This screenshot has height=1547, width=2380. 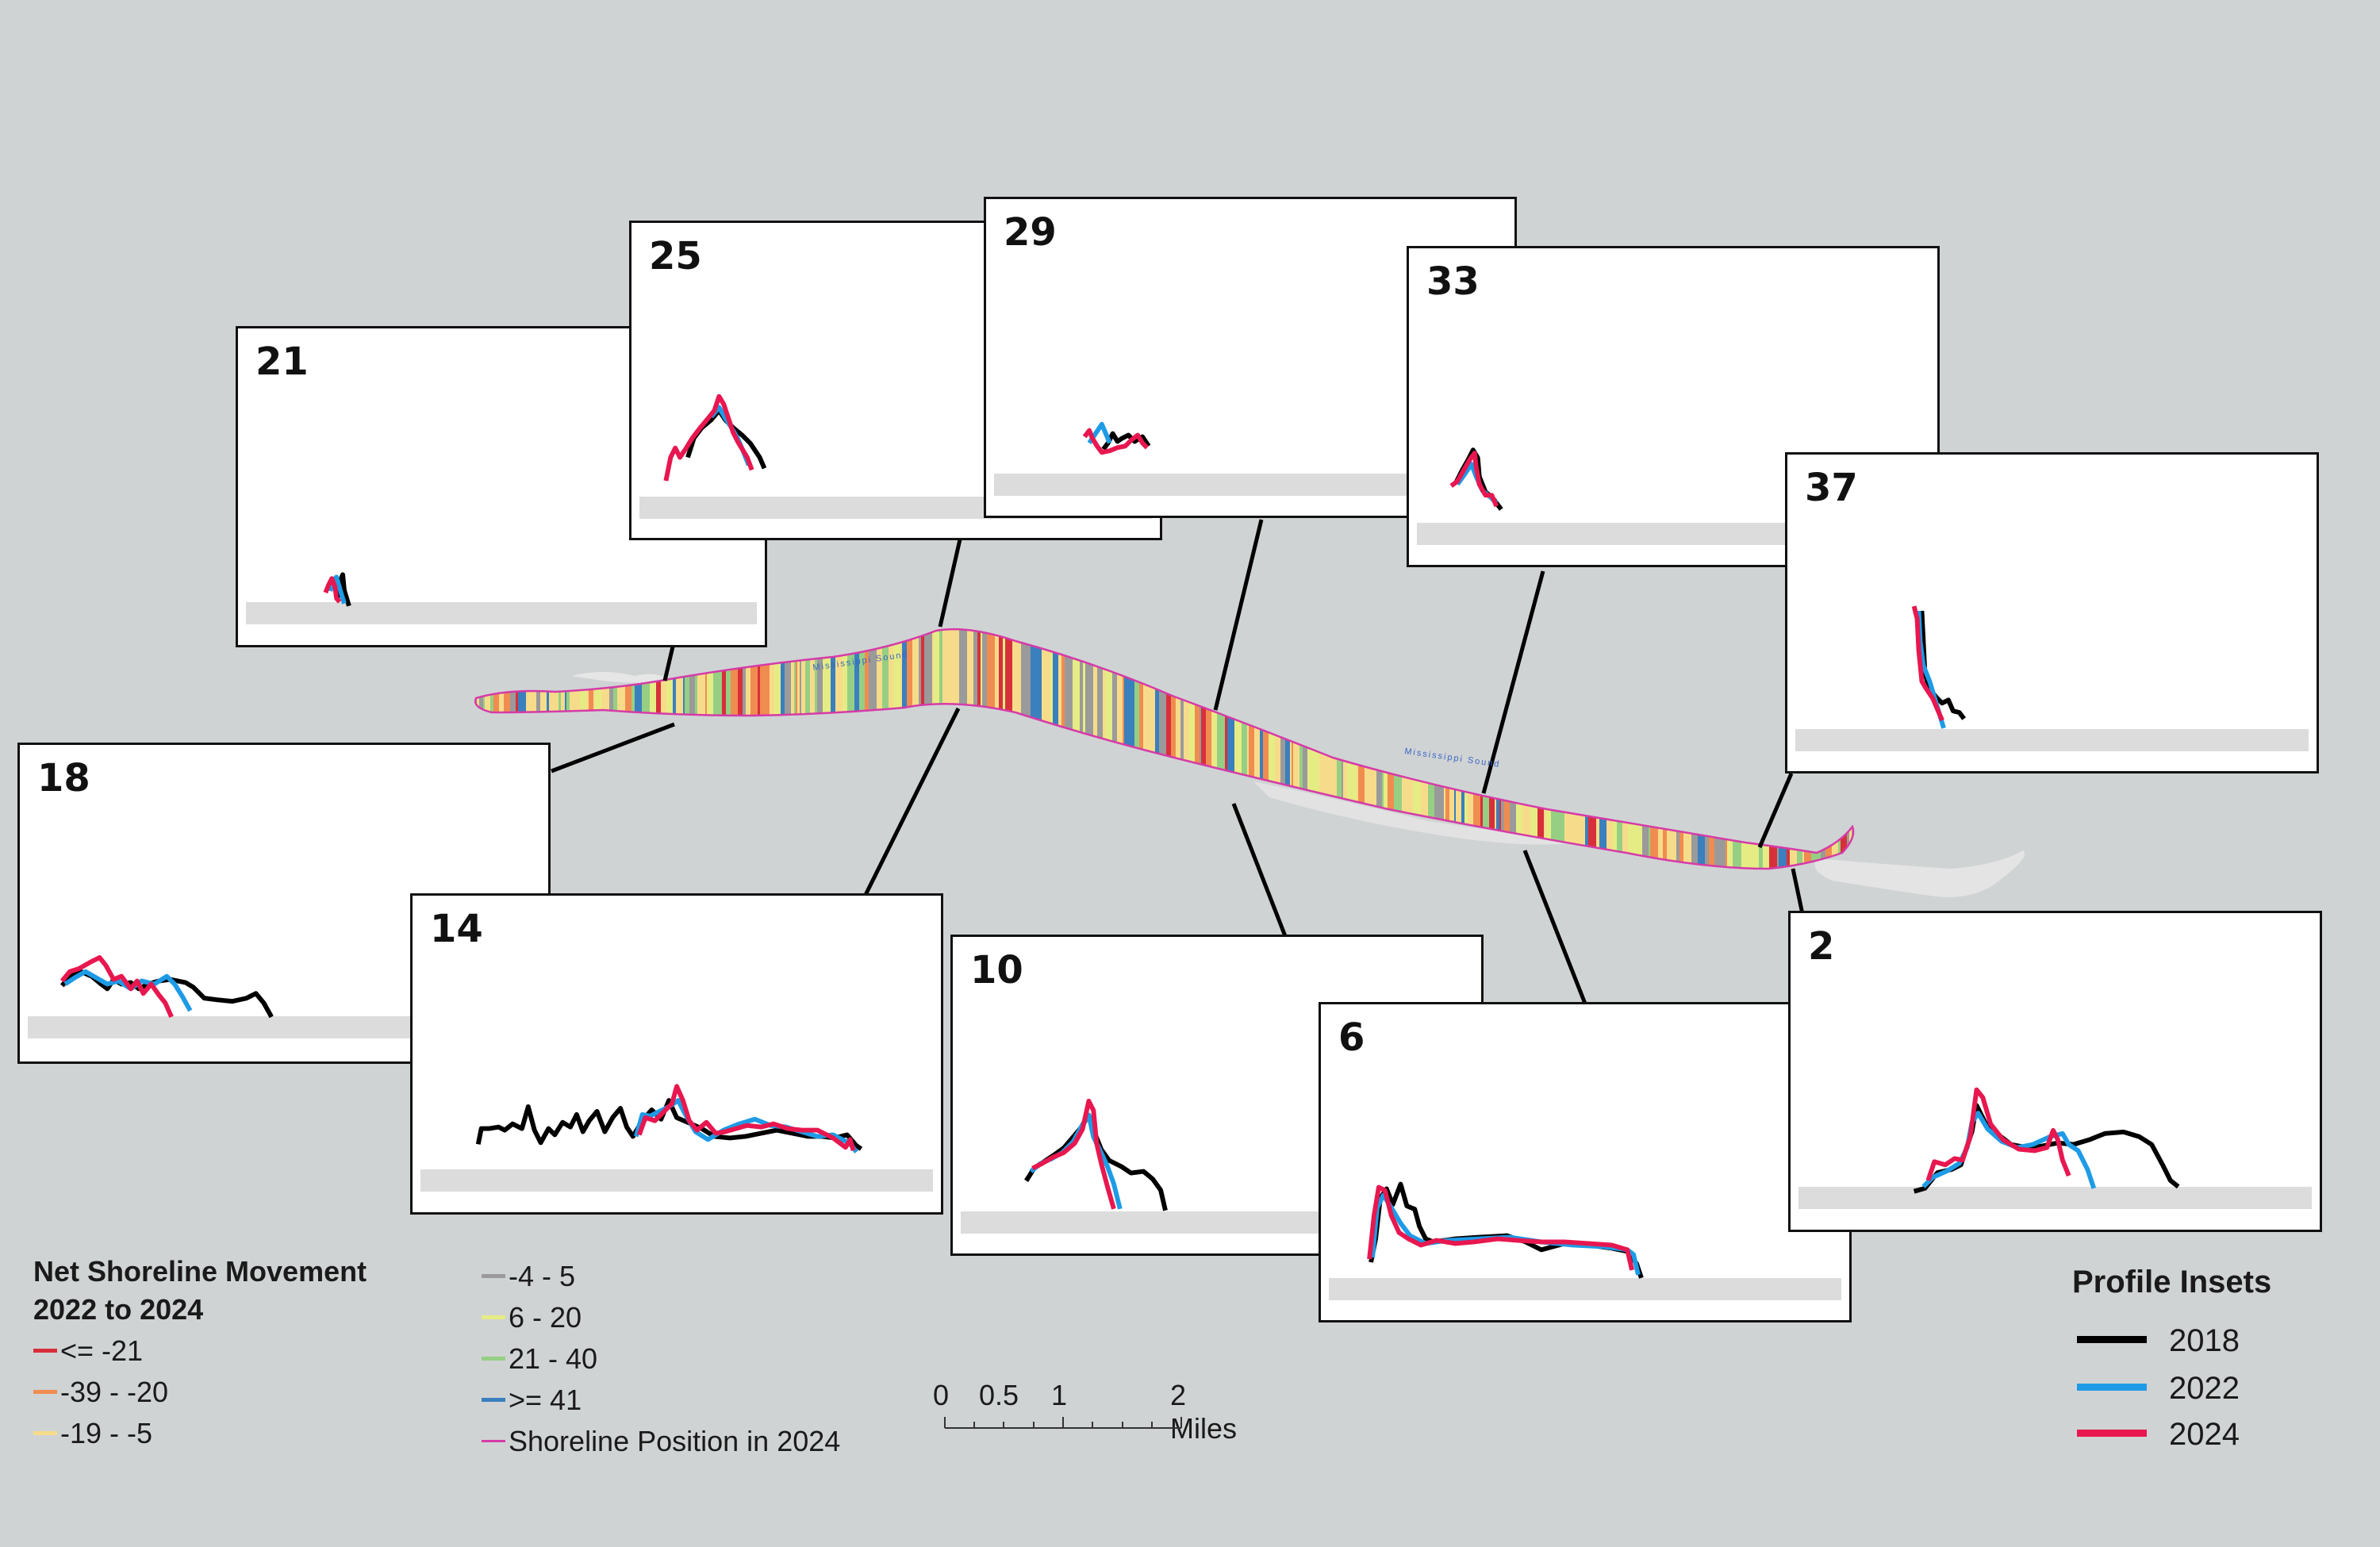 I want to click on profile-legend-label: 2022, so click(x=2204, y=1388).